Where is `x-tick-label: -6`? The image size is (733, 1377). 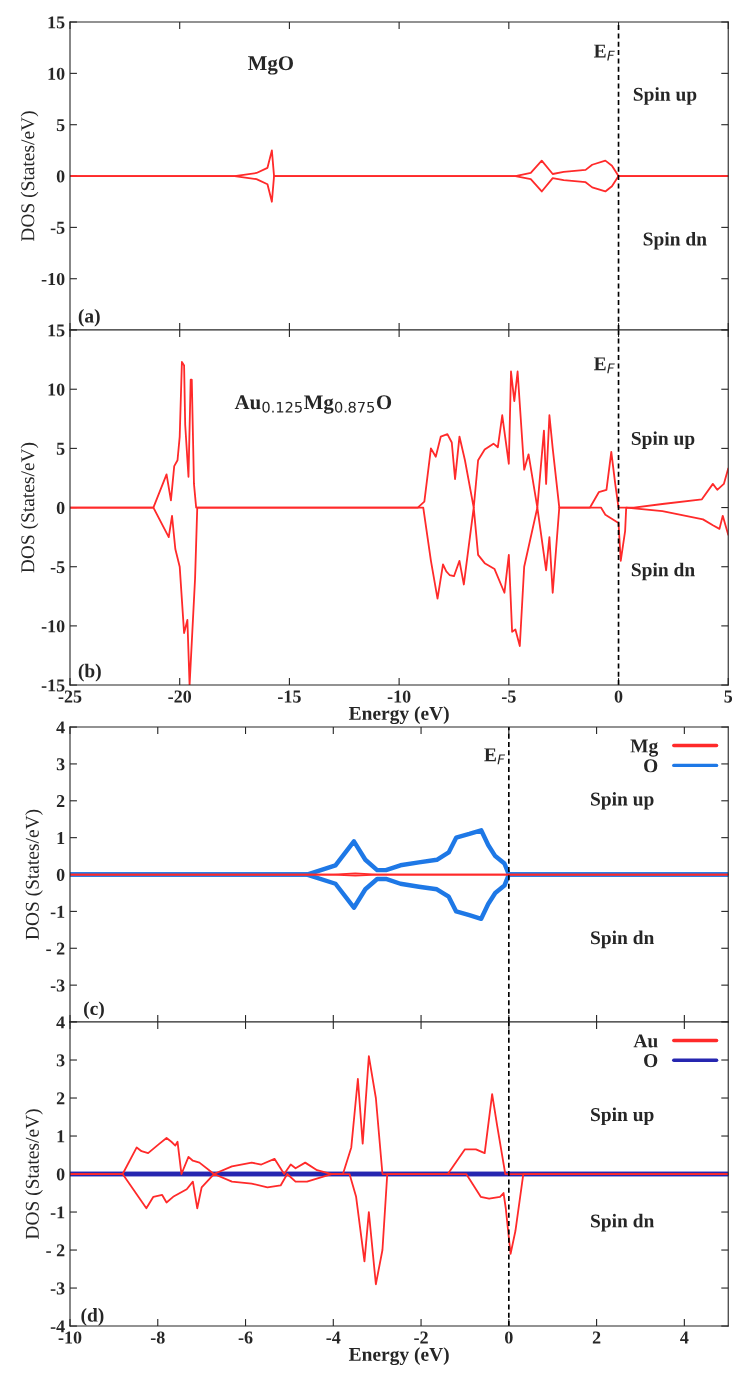 x-tick-label: -6 is located at coordinates (245, 1337).